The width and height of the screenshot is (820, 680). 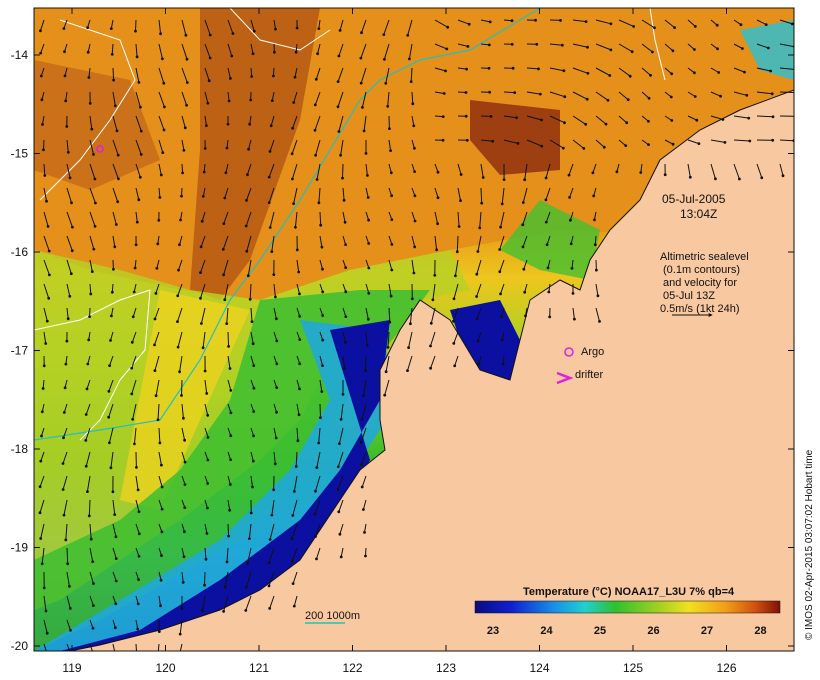 What do you see at coordinates (20, 449) in the screenshot?
I see `lat-tick-label: -18` at bounding box center [20, 449].